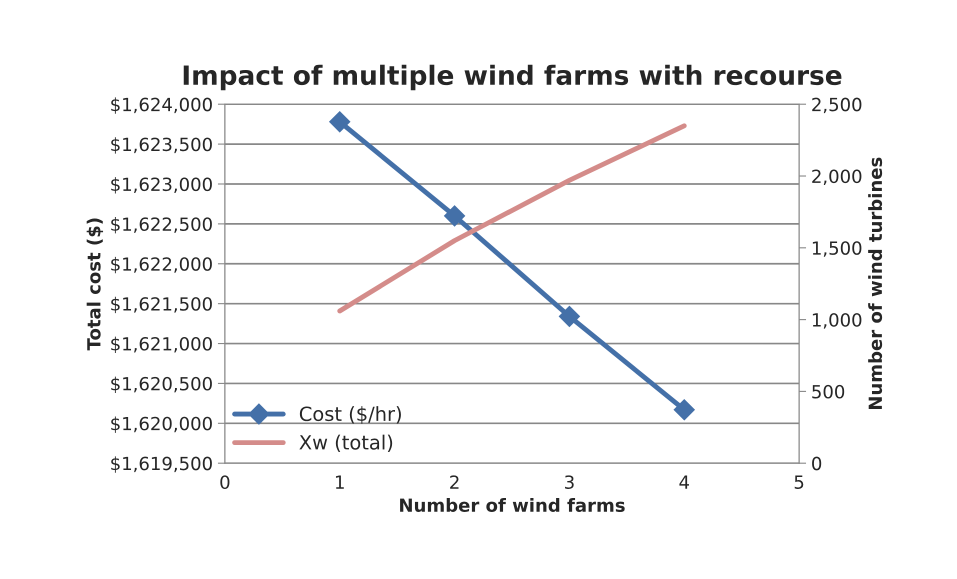  I want to click on x-tick-label: 5, so click(799, 482).